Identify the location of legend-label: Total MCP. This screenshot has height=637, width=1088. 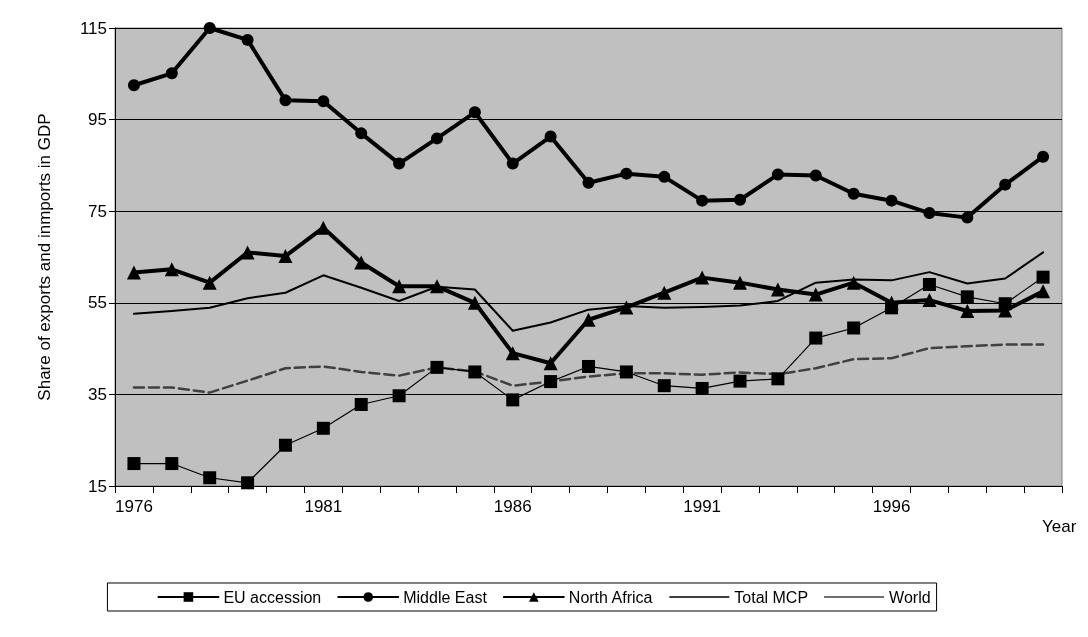
(771, 597).